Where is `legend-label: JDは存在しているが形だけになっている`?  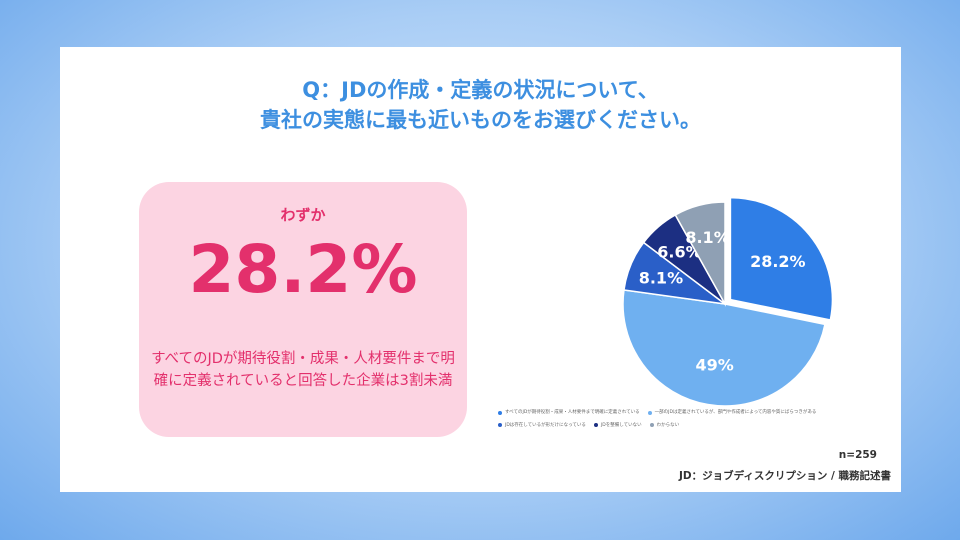 legend-label: JDは存在しているが形だけになっている is located at coordinates (545, 425).